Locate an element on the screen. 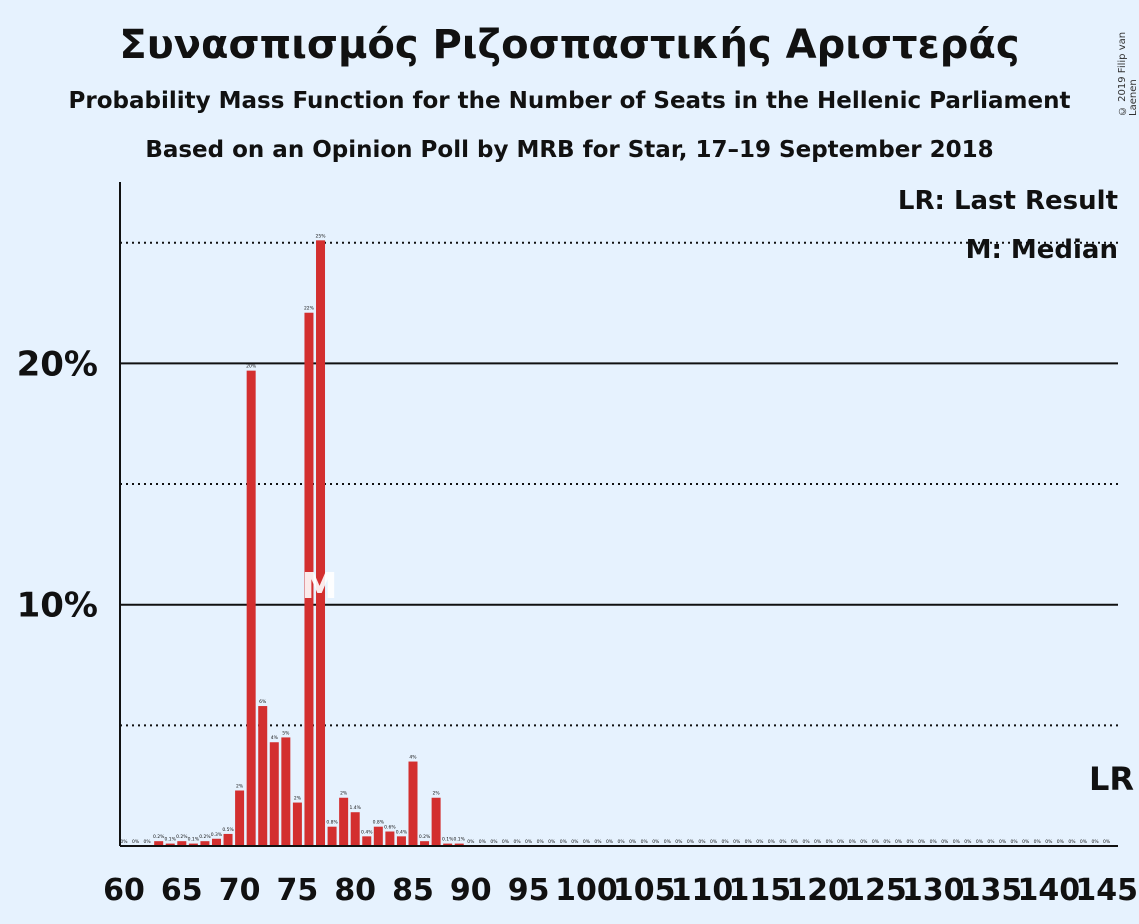  x-tick-label: 115 is located at coordinates (759, 890).